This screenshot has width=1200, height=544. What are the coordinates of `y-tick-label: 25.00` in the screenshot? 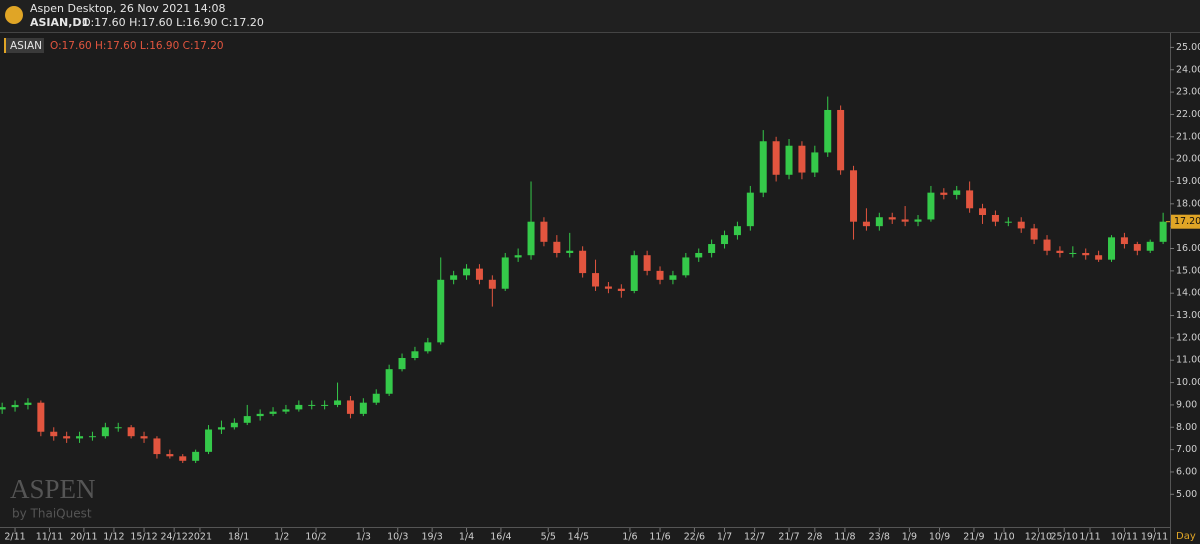 It's located at (1188, 47).